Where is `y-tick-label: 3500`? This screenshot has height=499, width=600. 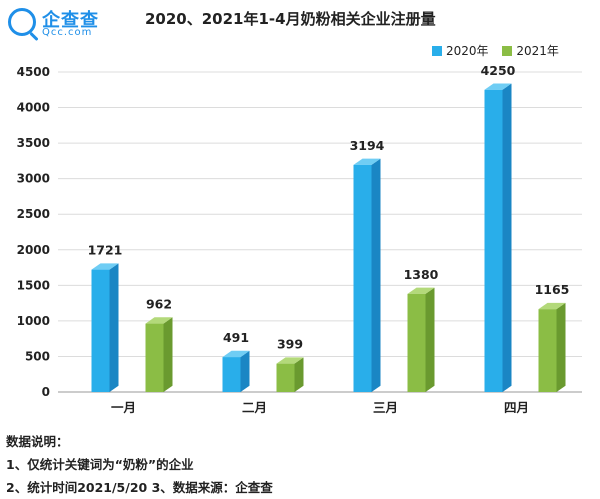
y-tick-label: 3500 is located at coordinates (33, 143).